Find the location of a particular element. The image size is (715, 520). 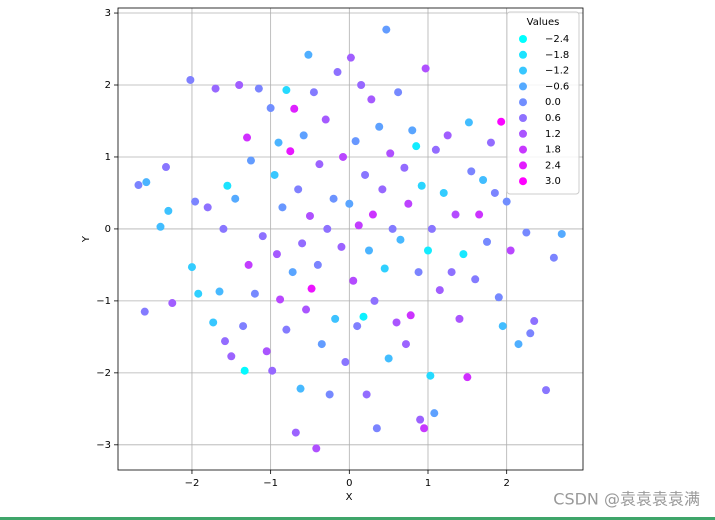

watermark: CSDN @袁袁袁袁满 is located at coordinates (626, 499).